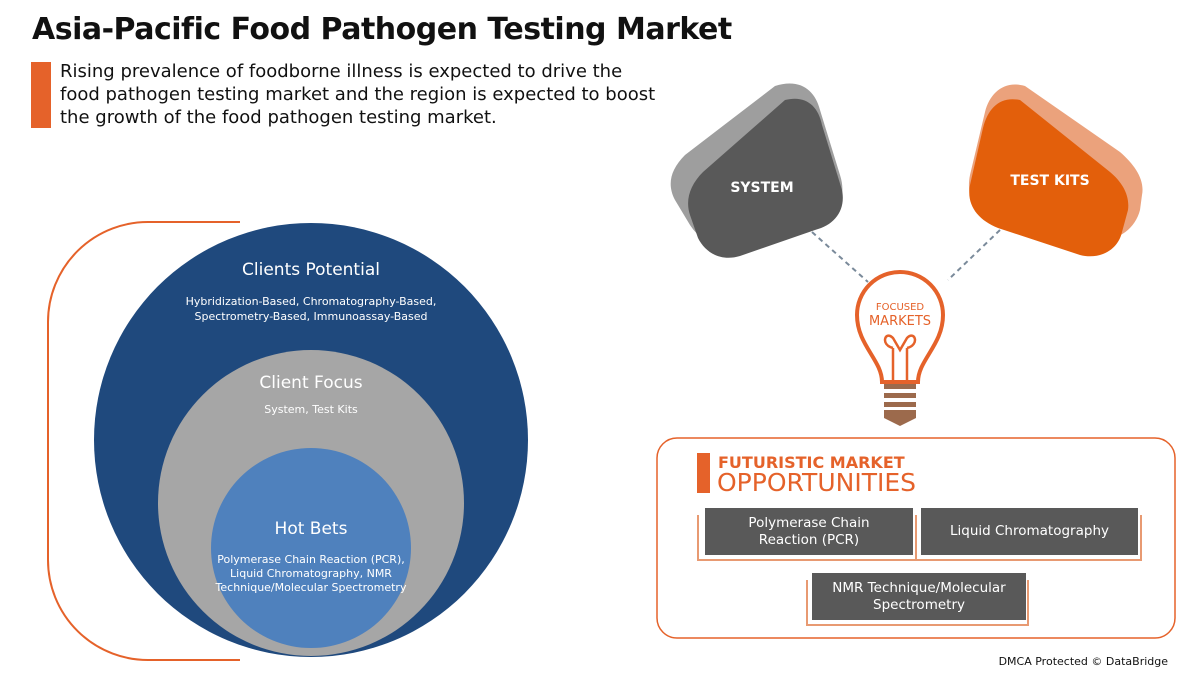 This screenshot has height=675, width=1200. I want to click on opportunity-2: Liquid Chromatography, so click(1029, 531).